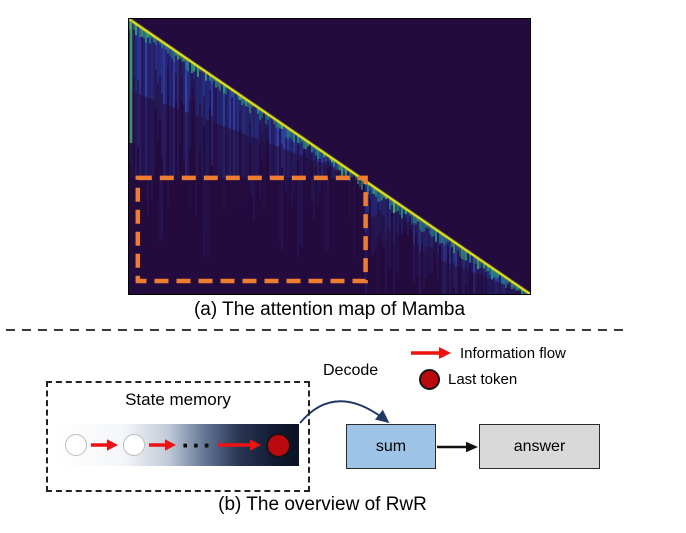  Describe the element at coordinates (483, 379) in the screenshot. I see `legend-last-token-label: Last token` at that location.